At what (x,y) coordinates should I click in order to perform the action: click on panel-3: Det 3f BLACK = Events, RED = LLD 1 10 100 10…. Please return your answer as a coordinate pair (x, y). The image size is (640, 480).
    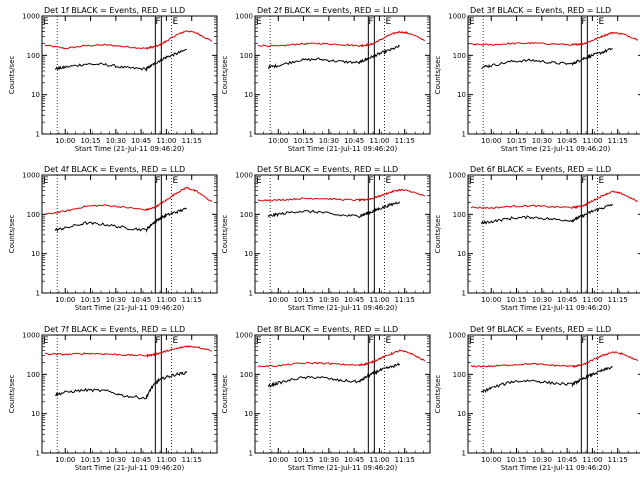
    Looking at the image, I should click on (537, 79).